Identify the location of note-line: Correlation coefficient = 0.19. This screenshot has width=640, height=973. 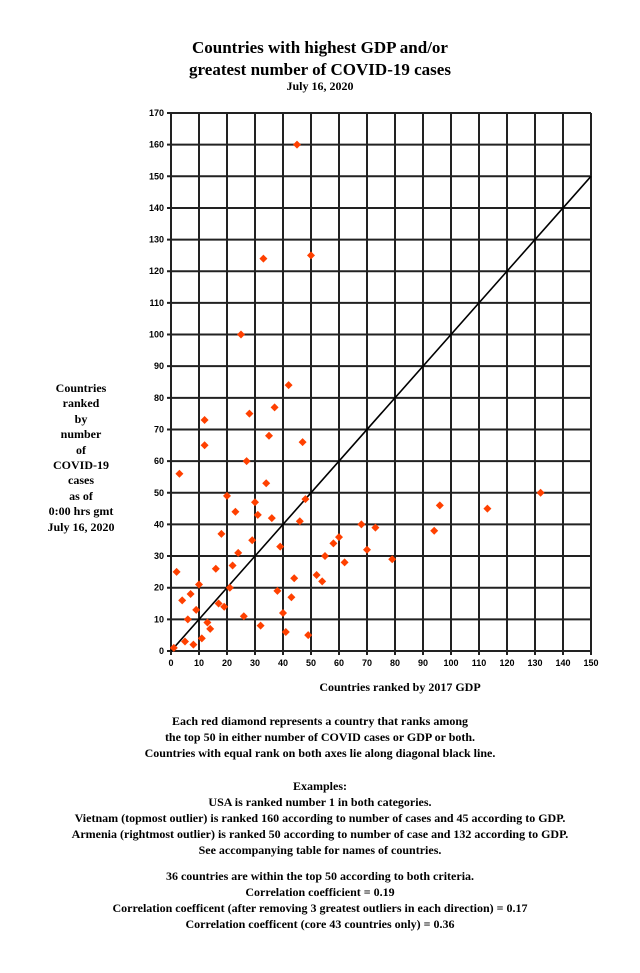
(320, 892).